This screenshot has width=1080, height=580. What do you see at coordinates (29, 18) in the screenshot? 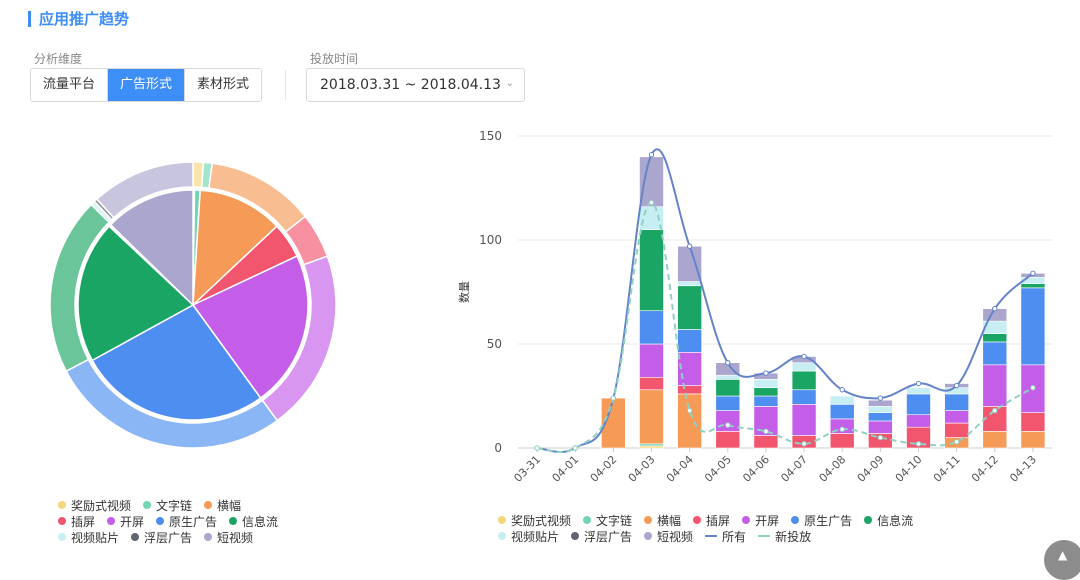
I see `title-accent-bar` at bounding box center [29, 18].